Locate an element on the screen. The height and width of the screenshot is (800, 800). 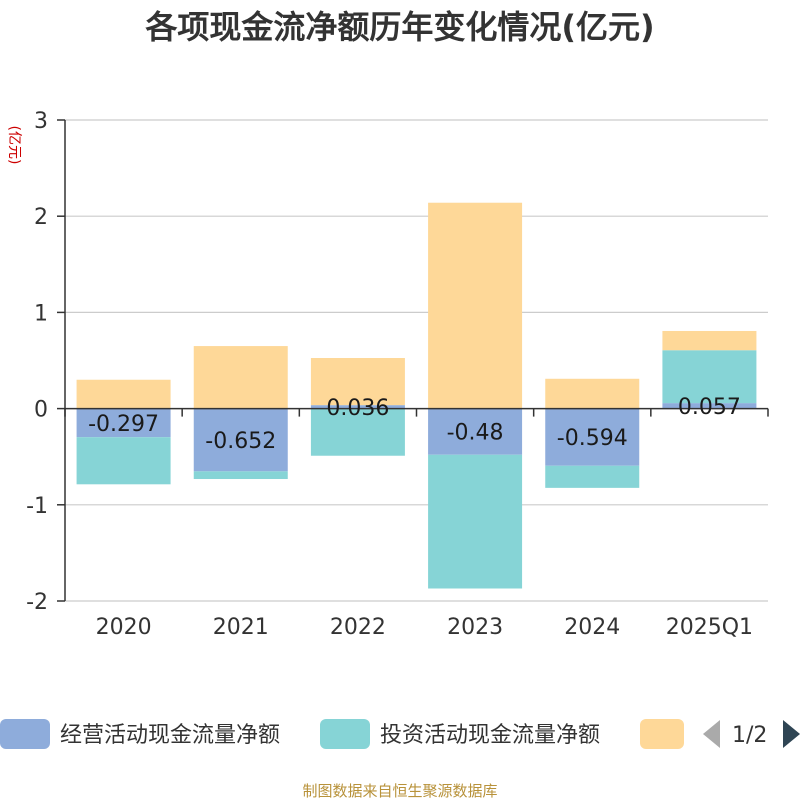
data-labels: -0.297 -0.652 0.036 -0.48 -0.594 0.057 is located at coordinates (414, 424).